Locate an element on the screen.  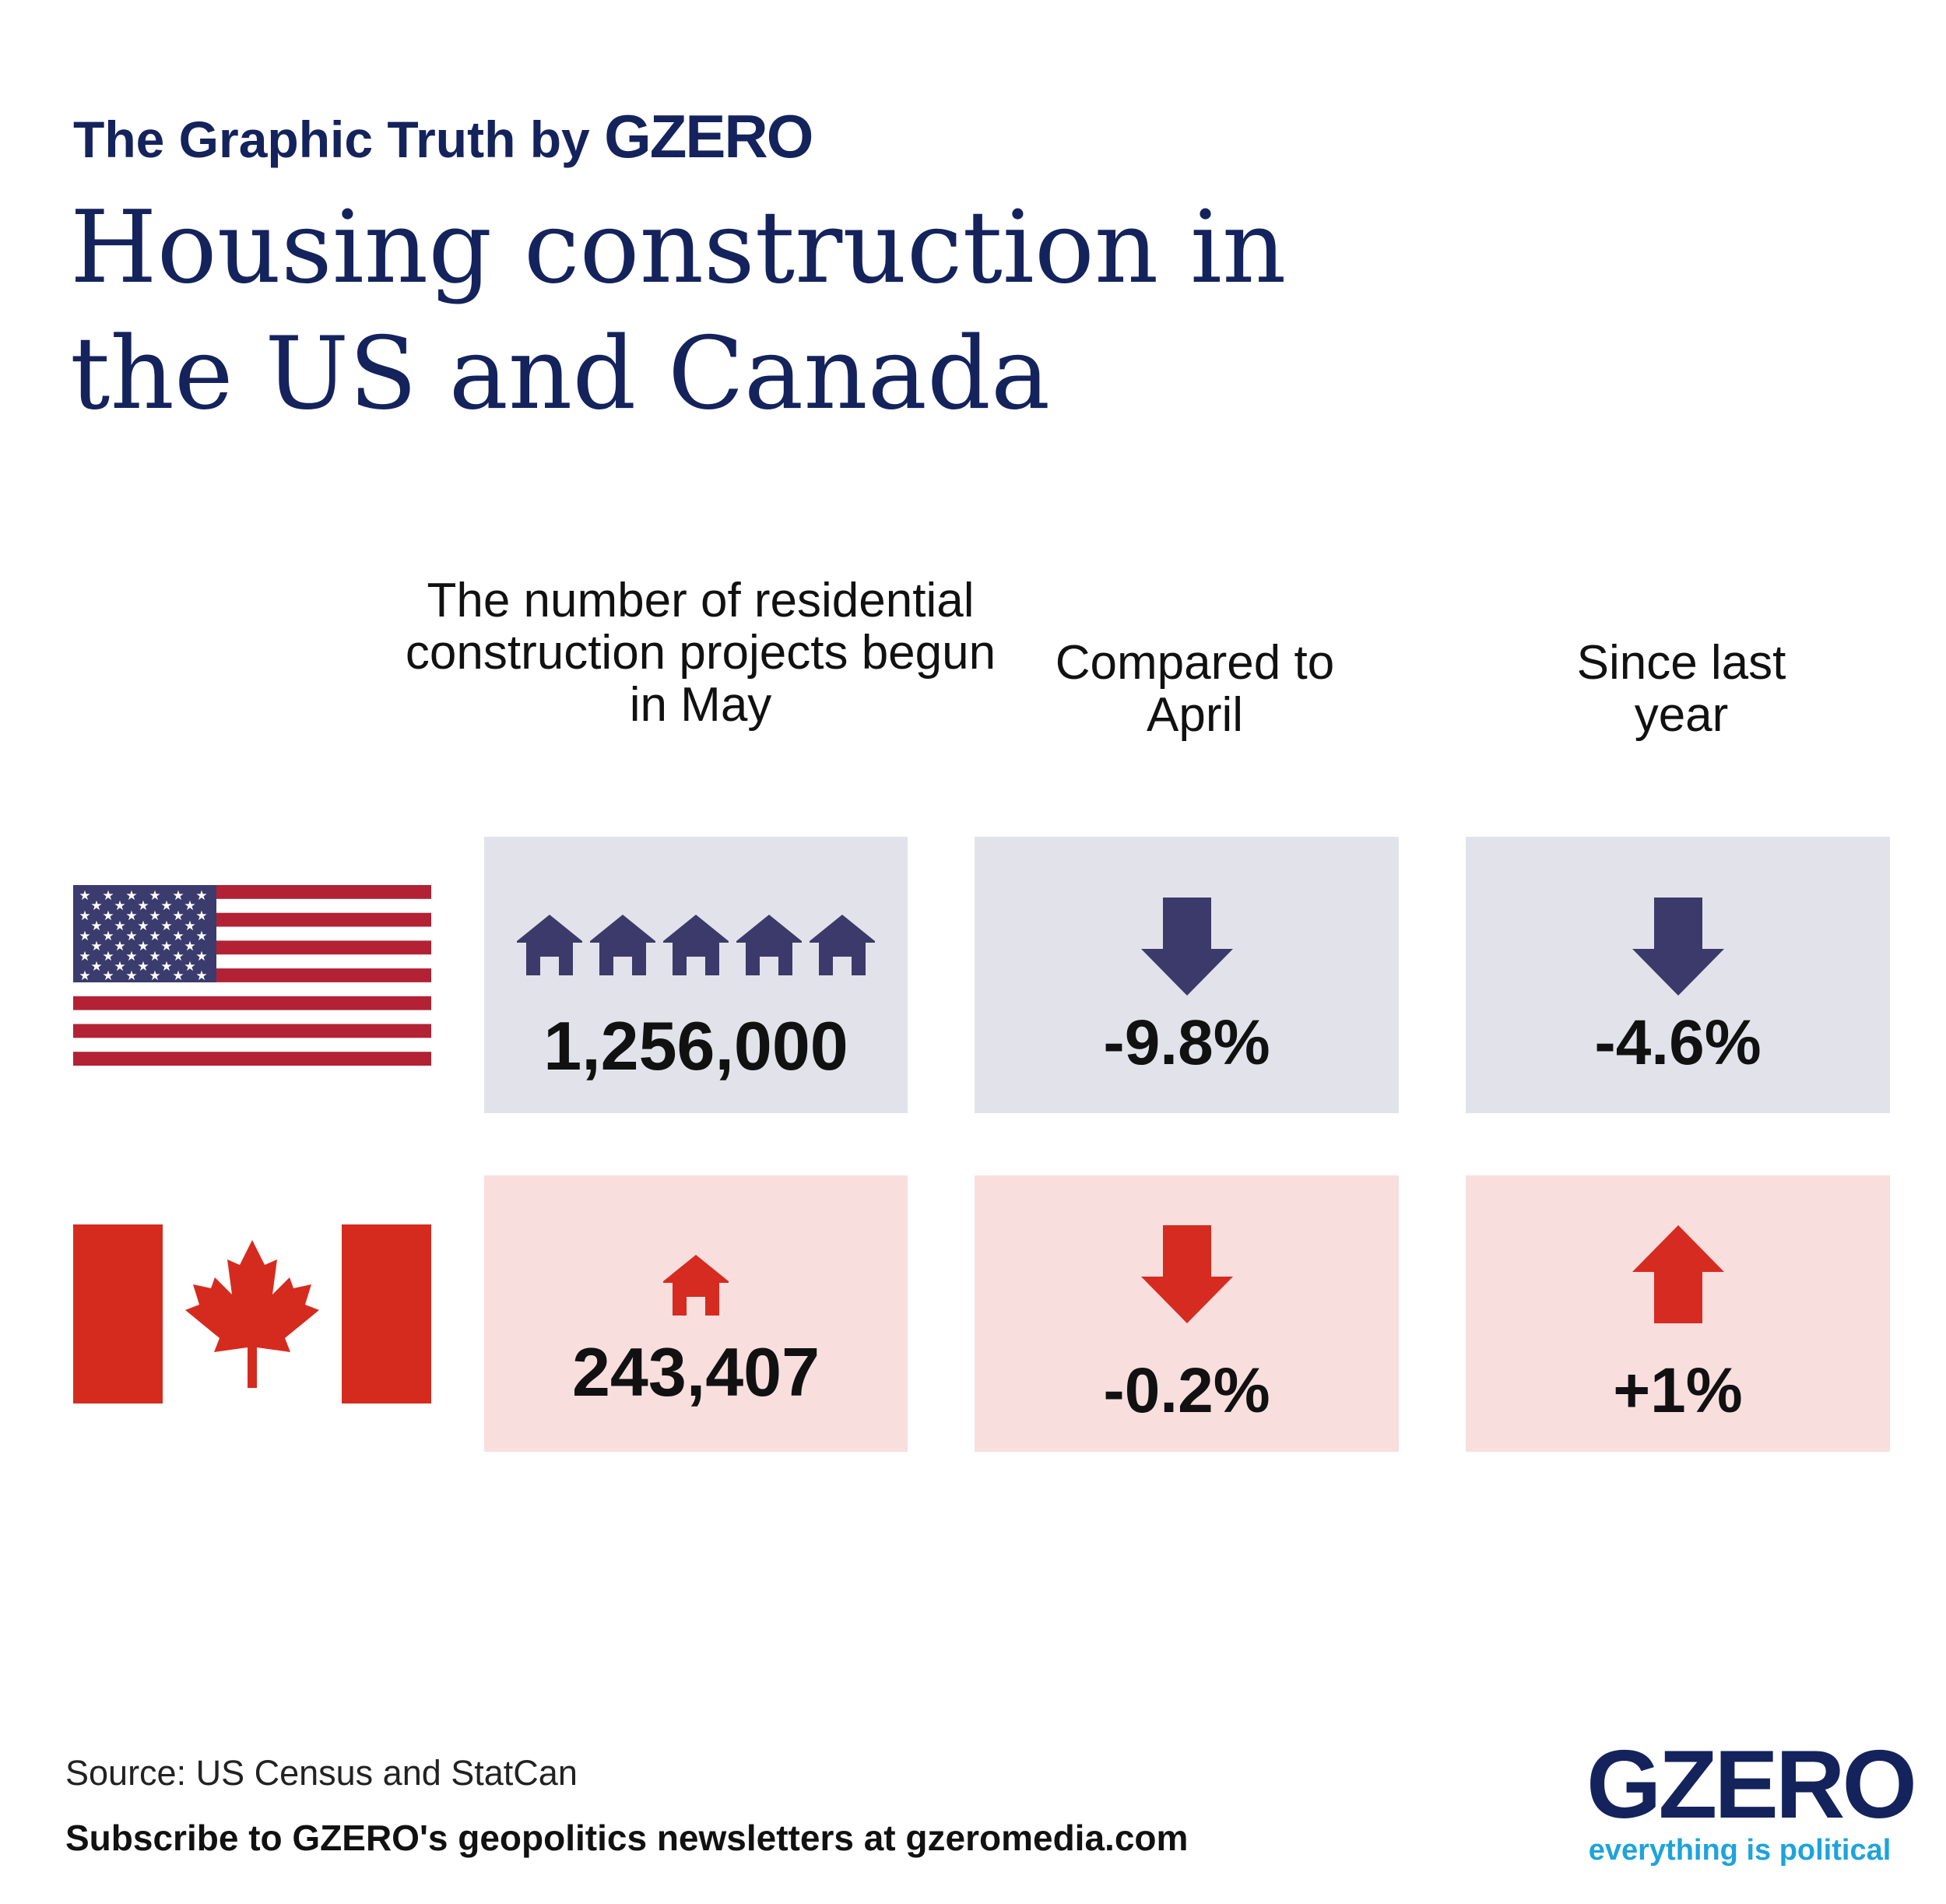
us-vs-last-year-cell: -4.6% is located at coordinates (1678, 975).